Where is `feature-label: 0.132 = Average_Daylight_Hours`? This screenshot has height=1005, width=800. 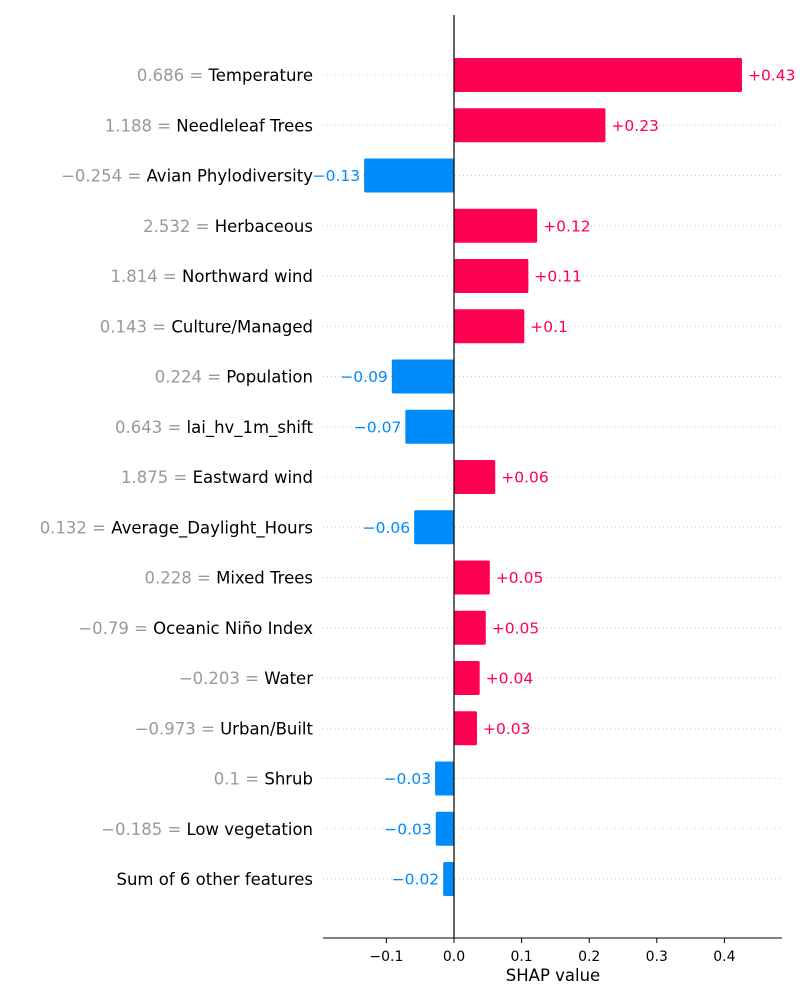 feature-label: 0.132 = Average_Daylight_Hours is located at coordinates (176, 528).